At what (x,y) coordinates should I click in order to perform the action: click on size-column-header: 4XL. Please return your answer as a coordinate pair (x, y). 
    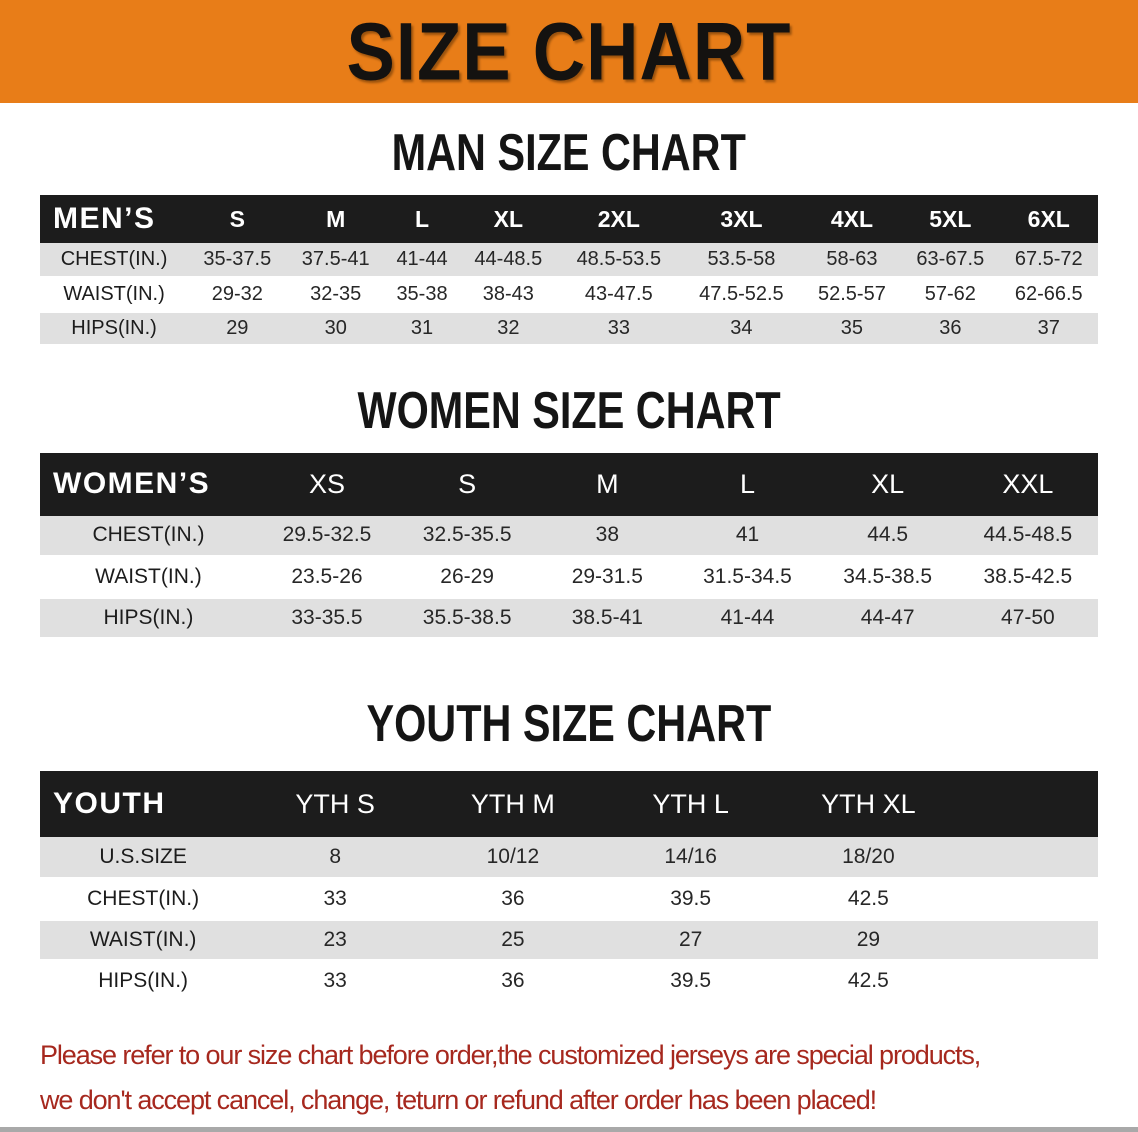
    Looking at the image, I should click on (852, 218).